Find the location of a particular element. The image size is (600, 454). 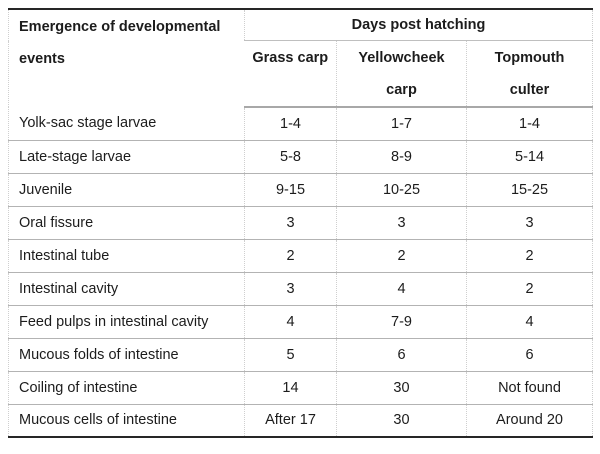

table-row: Juvenile 9-15 10-25 15-25 is located at coordinates (300, 189).